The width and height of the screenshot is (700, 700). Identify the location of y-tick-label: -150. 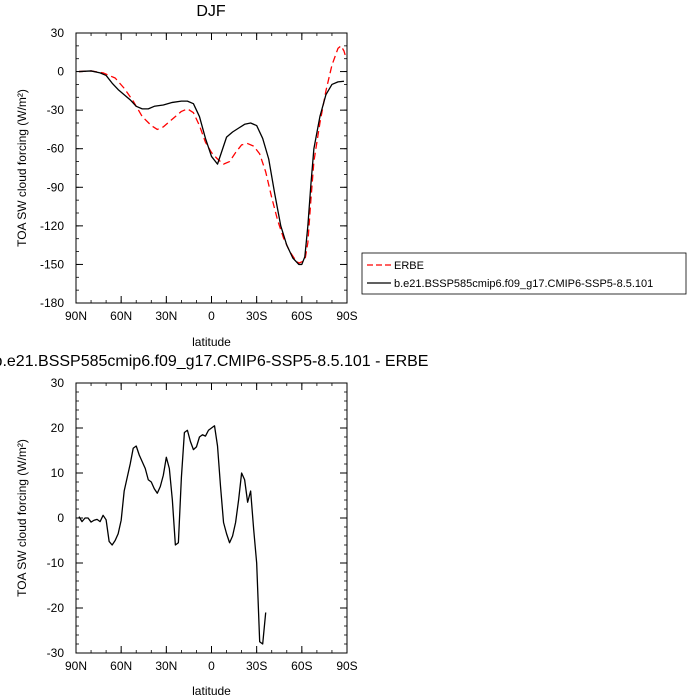
(52, 264).